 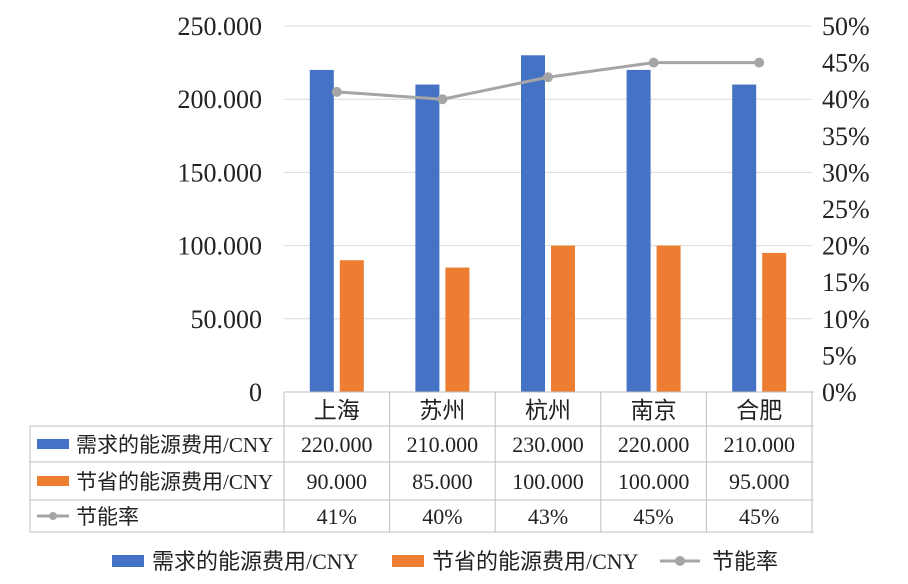 What do you see at coordinates (53, 516) in the screenshot?
I see `table-legend-marker` at bounding box center [53, 516].